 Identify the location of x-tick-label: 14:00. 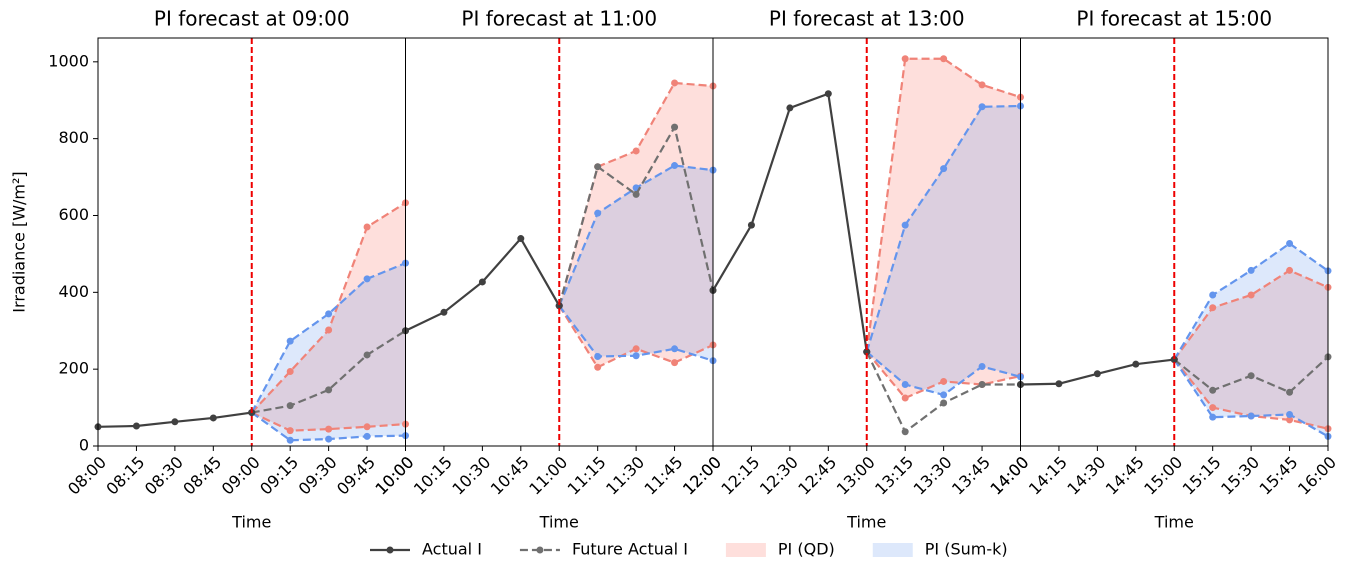
(1009, 476).